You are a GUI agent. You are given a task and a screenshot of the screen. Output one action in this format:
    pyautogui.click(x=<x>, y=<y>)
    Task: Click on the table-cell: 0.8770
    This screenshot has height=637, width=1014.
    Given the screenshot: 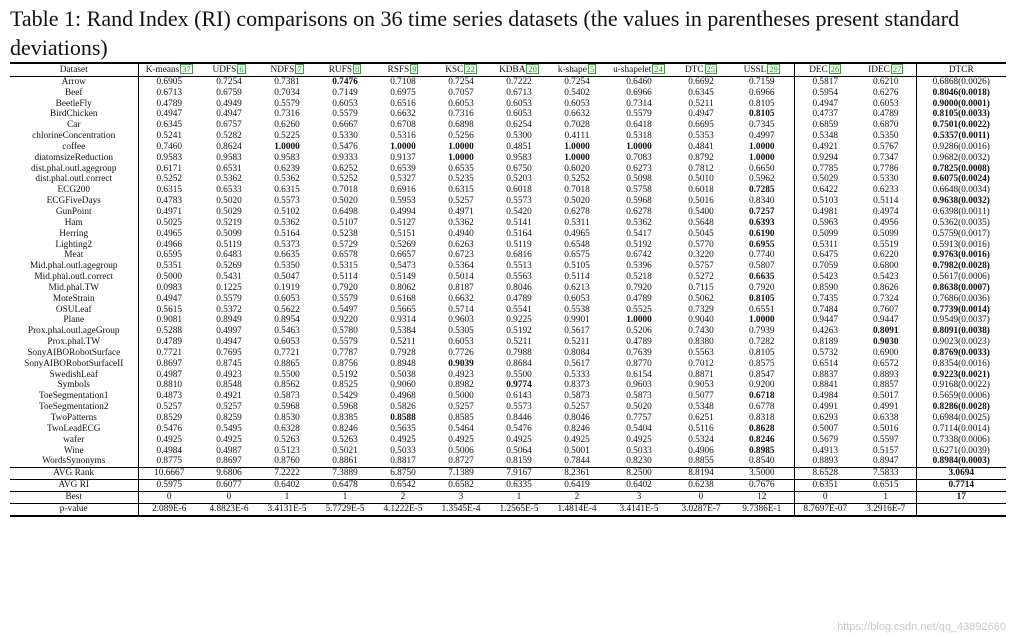 What is the action you would take?
    pyautogui.click(x=639, y=363)
    